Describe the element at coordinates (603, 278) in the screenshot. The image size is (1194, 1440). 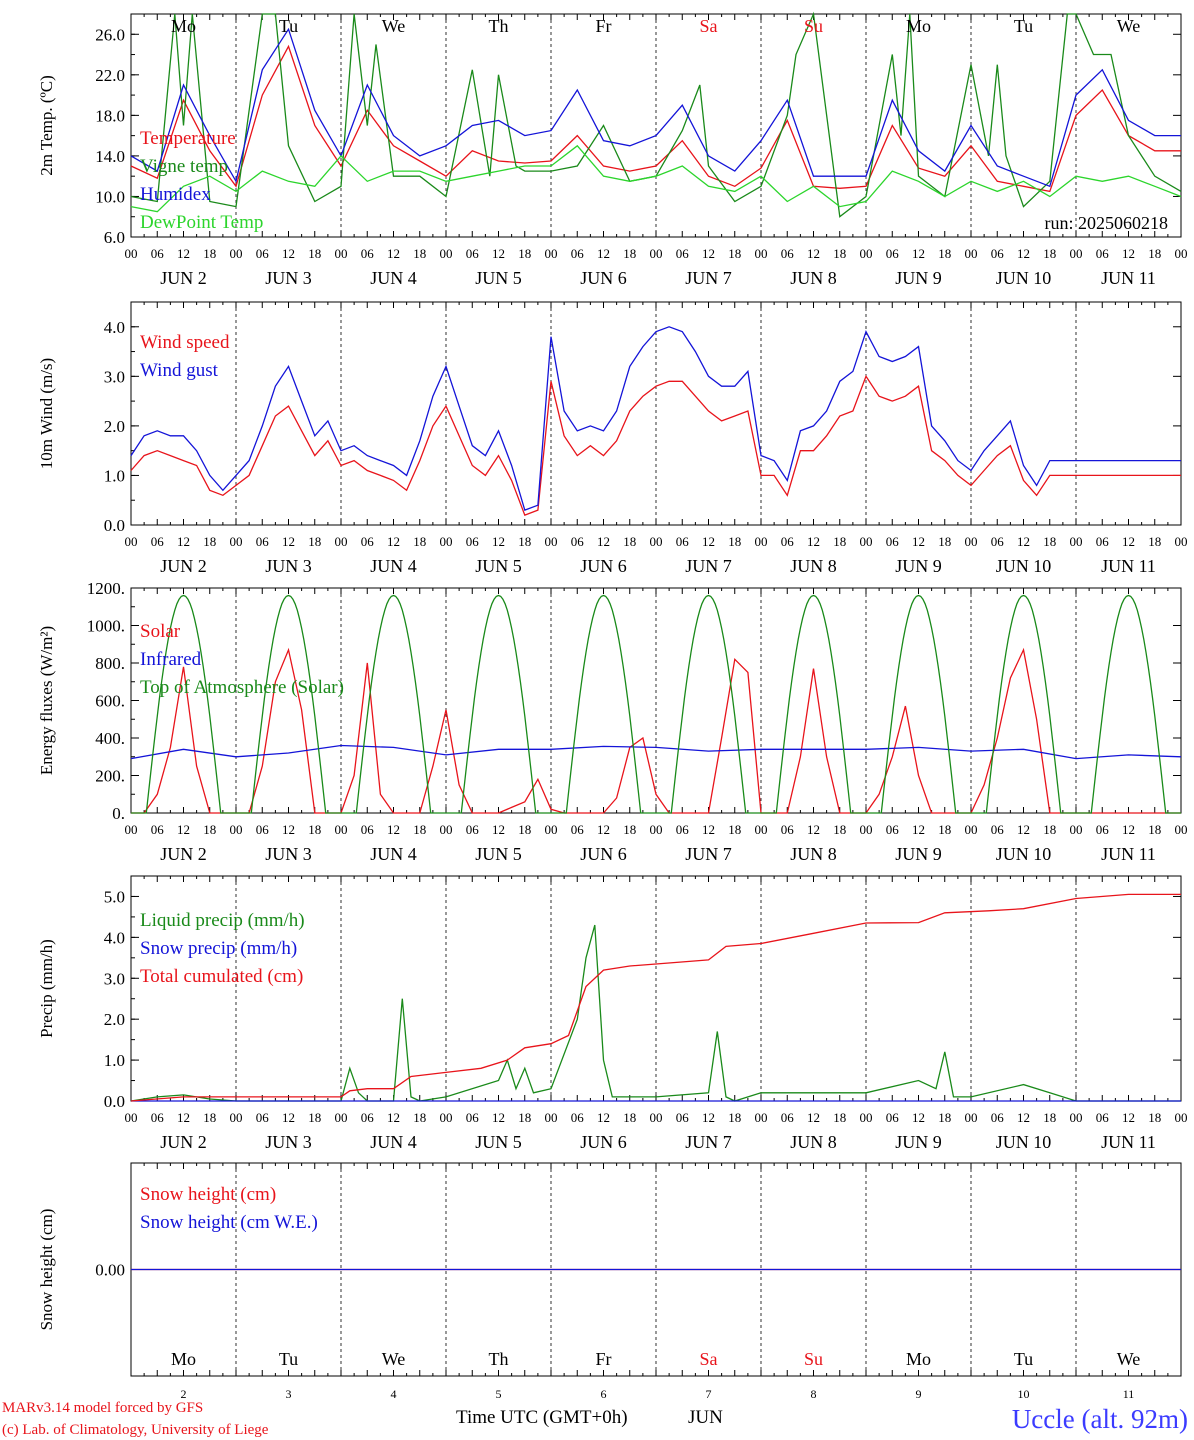
I see `date-label: JUN 6` at that location.